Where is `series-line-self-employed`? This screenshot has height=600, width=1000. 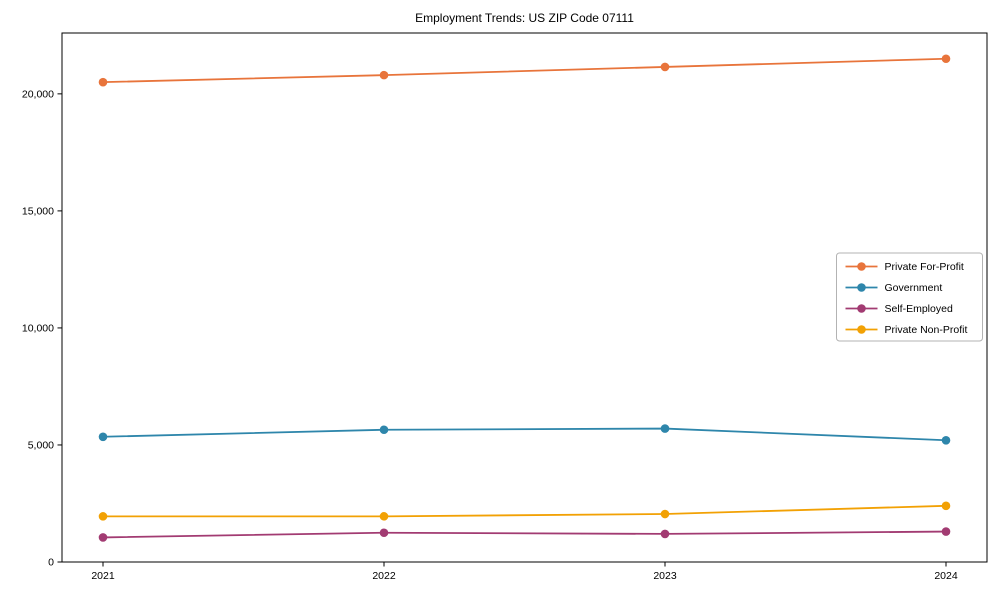
series-line-self-employed is located at coordinates (524, 534).